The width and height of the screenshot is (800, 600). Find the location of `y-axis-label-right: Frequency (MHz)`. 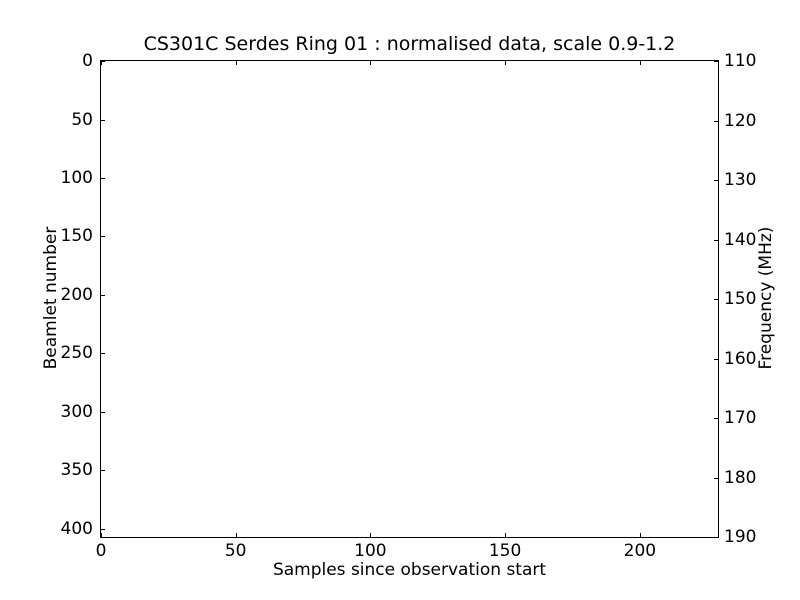

y-axis-label-right: Frequency (MHz) is located at coordinates (766, 298).